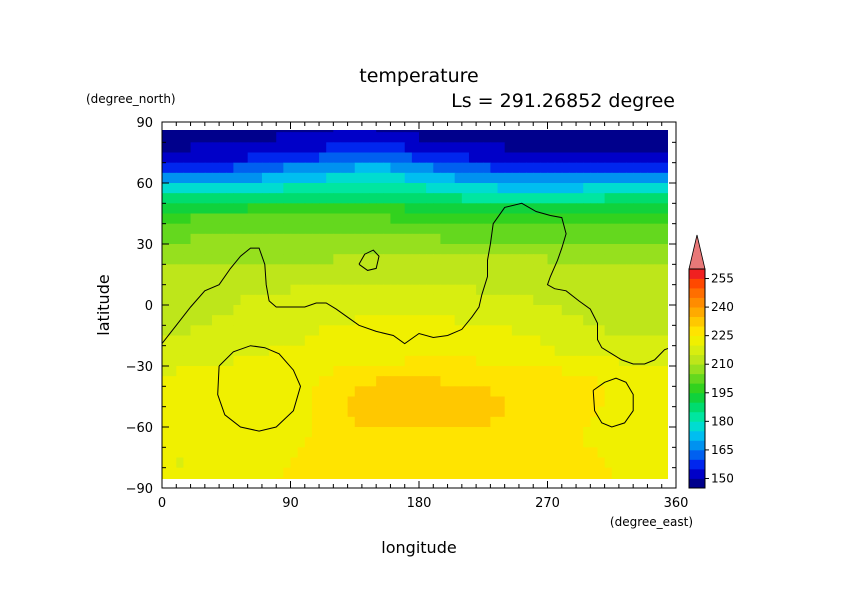 Image resolution: width=842 pixels, height=595 pixels. Describe the element at coordinates (290, 503) in the screenshot. I see `x-tick-label: 90` at that location.